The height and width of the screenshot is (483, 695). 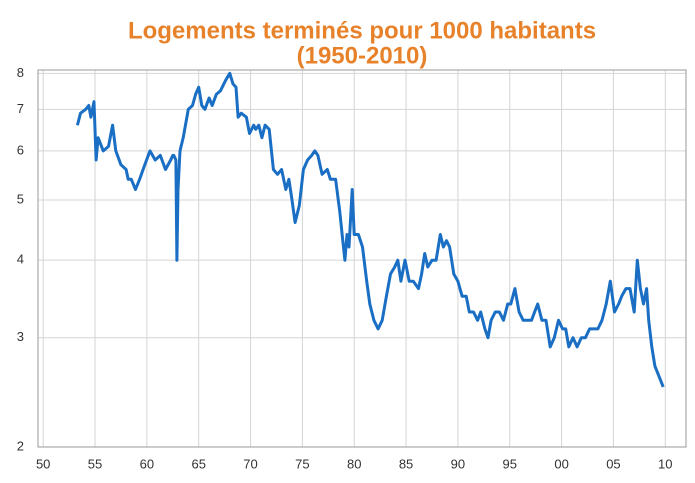 What do you see at coordinates (20, 445) in the screenshot?
I see `y-tick-label: 2` at bounding box center [20, 445].